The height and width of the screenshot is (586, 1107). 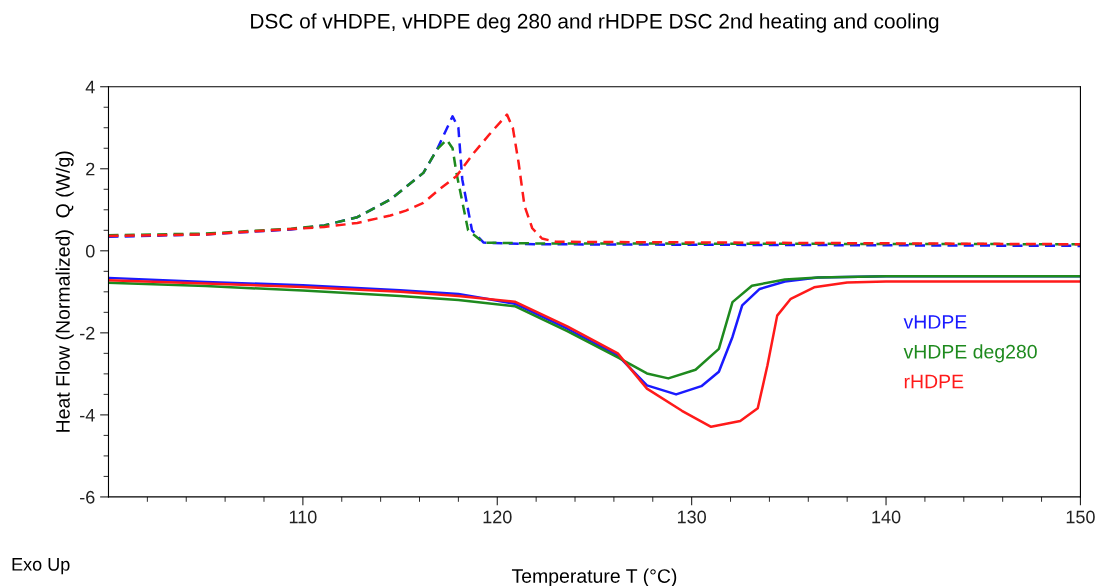 I want to click on y-tick-label: -2, so click(x=87, y=333).